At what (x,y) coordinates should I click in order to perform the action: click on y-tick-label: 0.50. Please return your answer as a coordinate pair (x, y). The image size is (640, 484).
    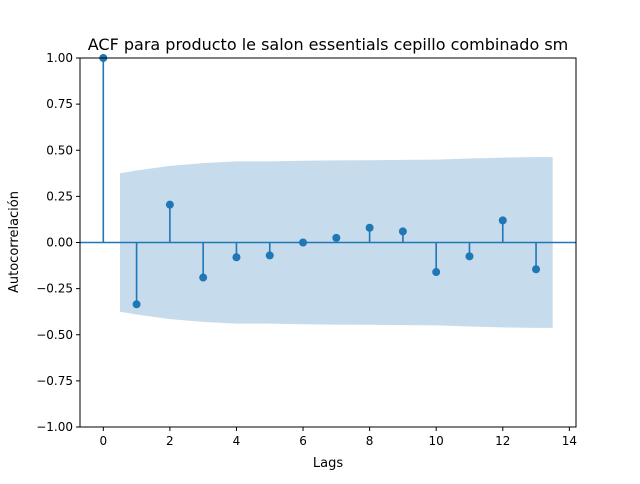
    Looking at the image, I should click on (59, 150).